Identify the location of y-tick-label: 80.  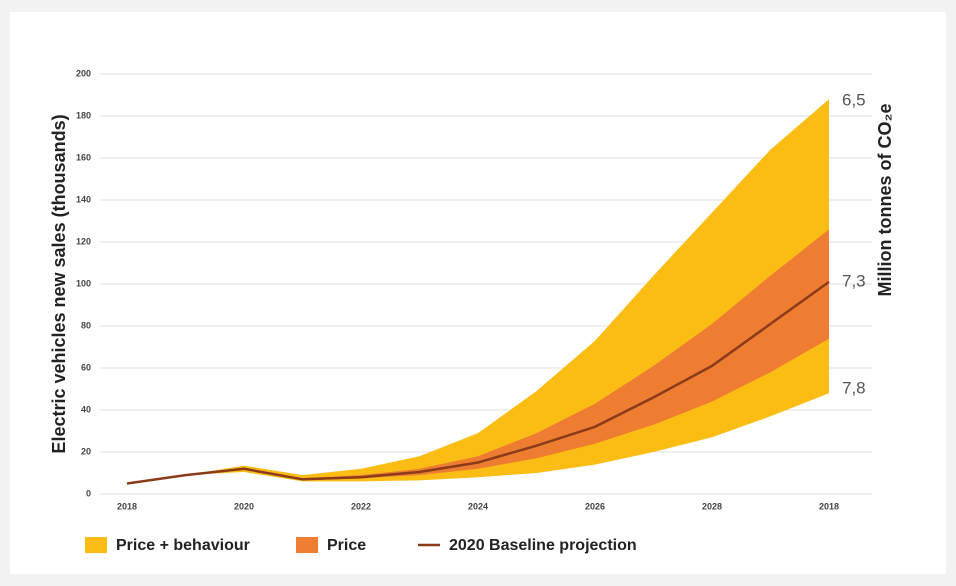
(86, 325).